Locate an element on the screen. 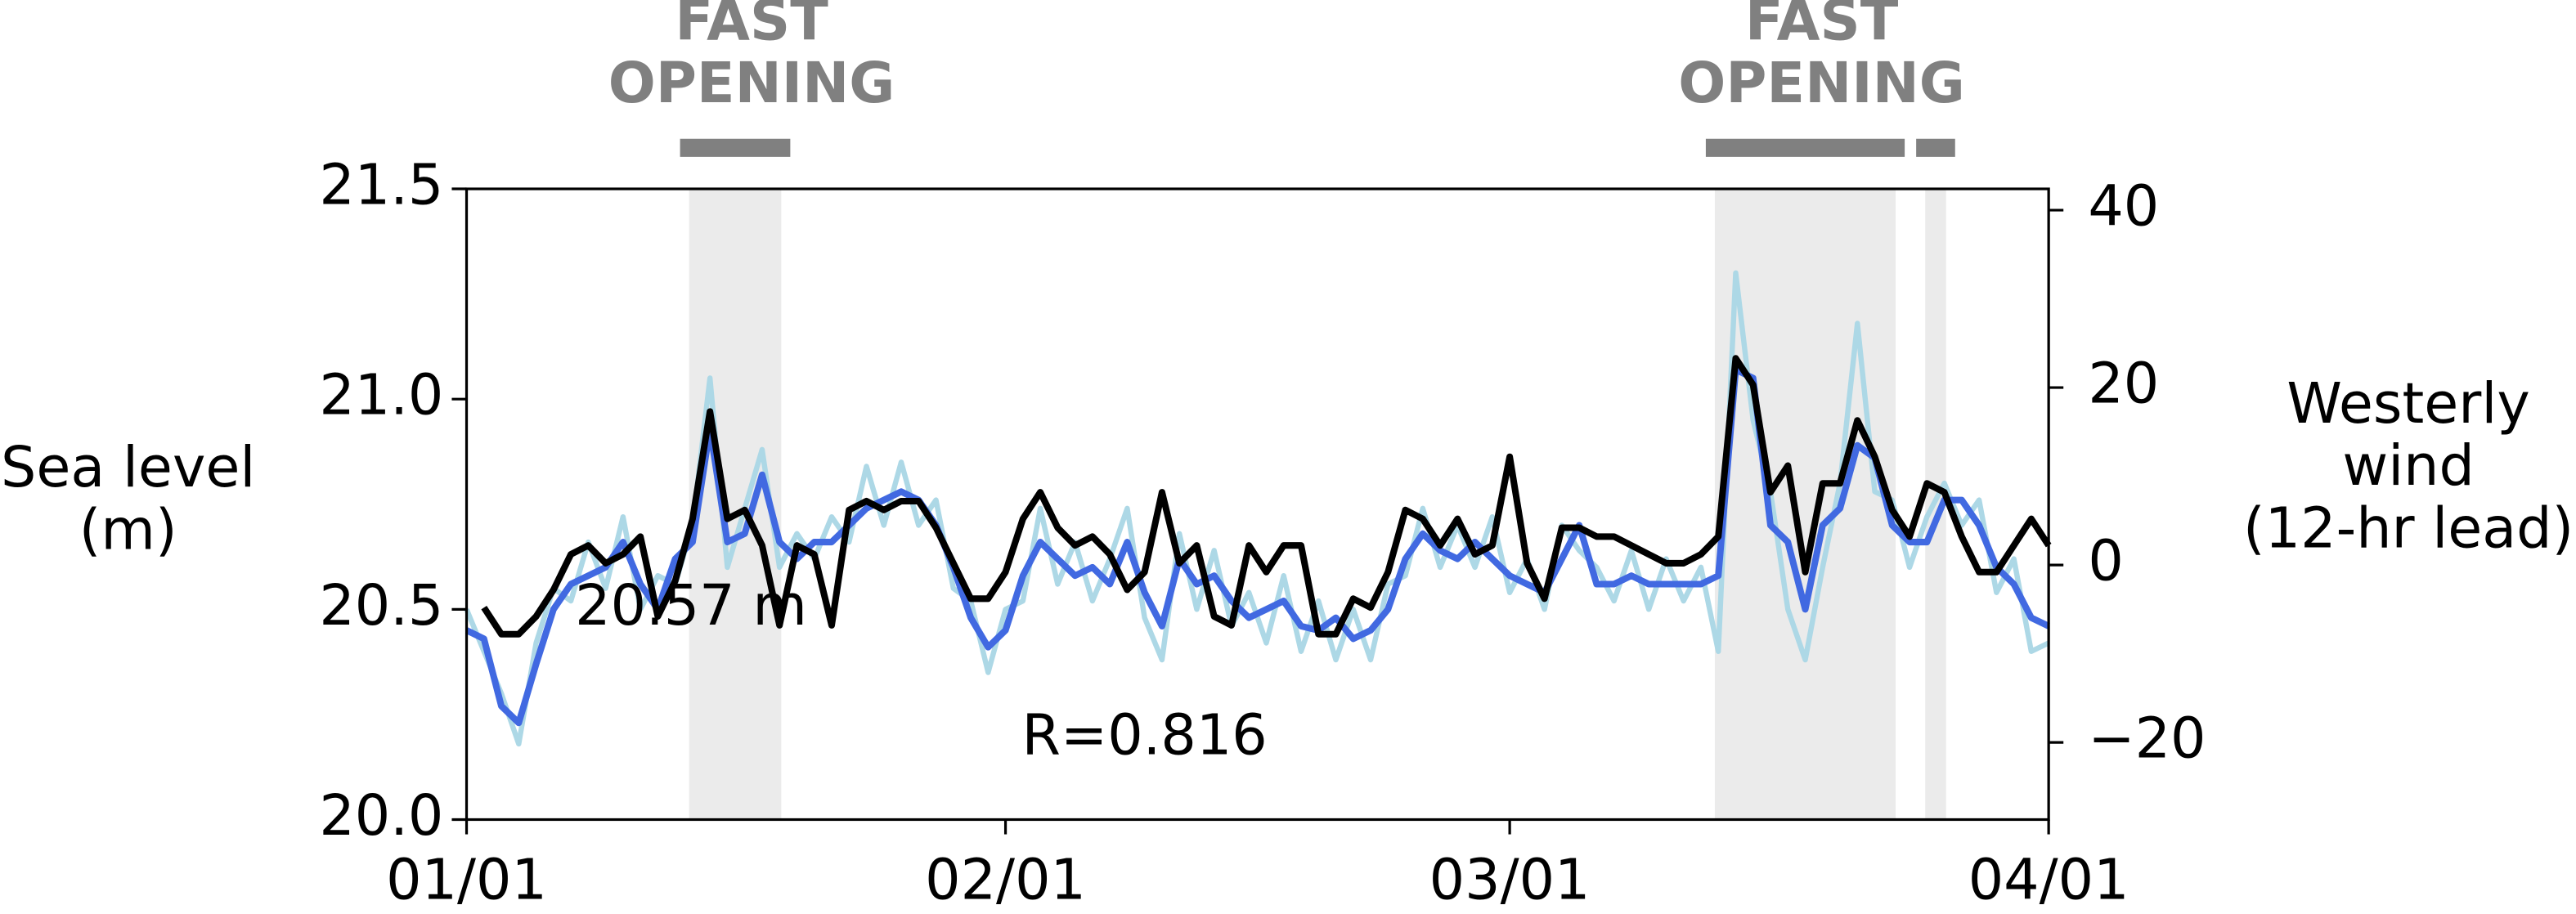 Image resolution: width=2576 pixels, height=914 pixels. x-tick-label: 04/01 is located at coordinates (2049, 880).